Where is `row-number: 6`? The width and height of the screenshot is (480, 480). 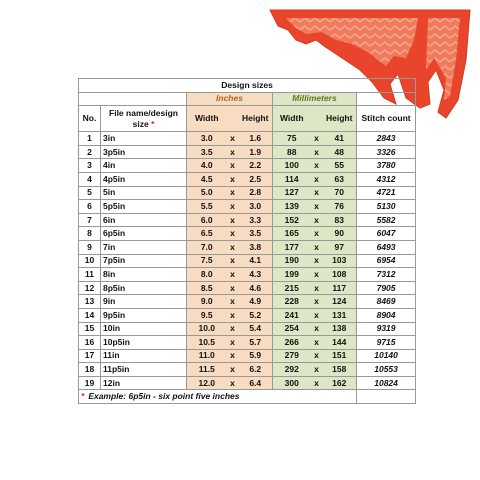
row-number: 6 is located at coordinates (89, 206).